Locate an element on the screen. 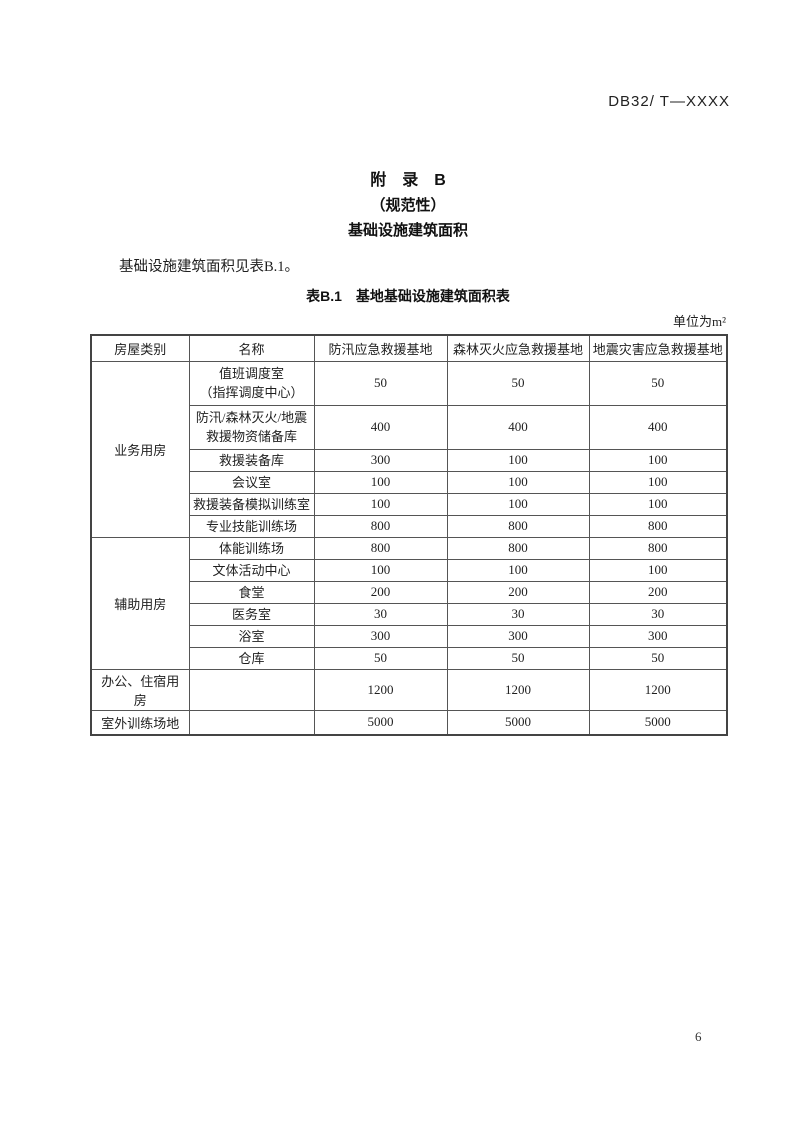 The height and width of the screenshot is (1123, 794). table-row: 防汛/森林灭火/地震 救援物资储备库 400 400 400 is located at coordinates (409, 427).